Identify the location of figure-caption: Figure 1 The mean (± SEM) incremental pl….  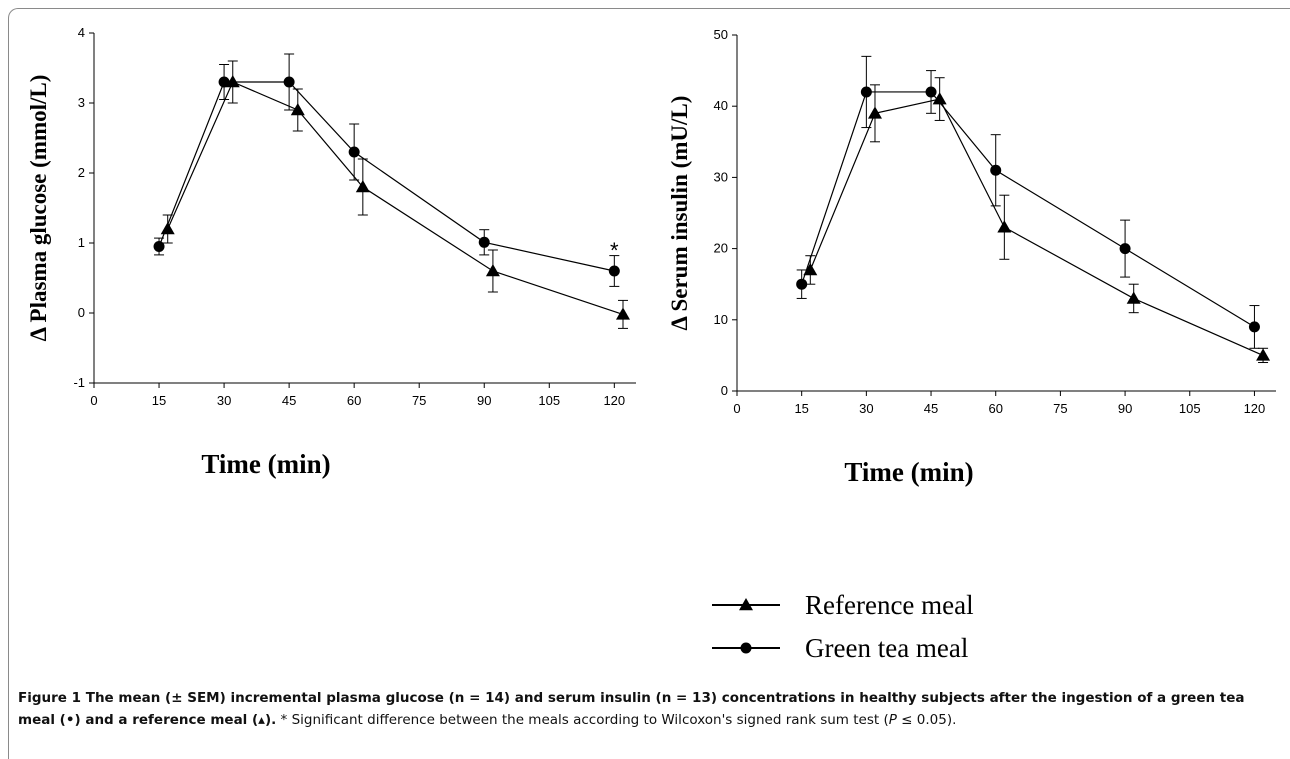
(649, 709).